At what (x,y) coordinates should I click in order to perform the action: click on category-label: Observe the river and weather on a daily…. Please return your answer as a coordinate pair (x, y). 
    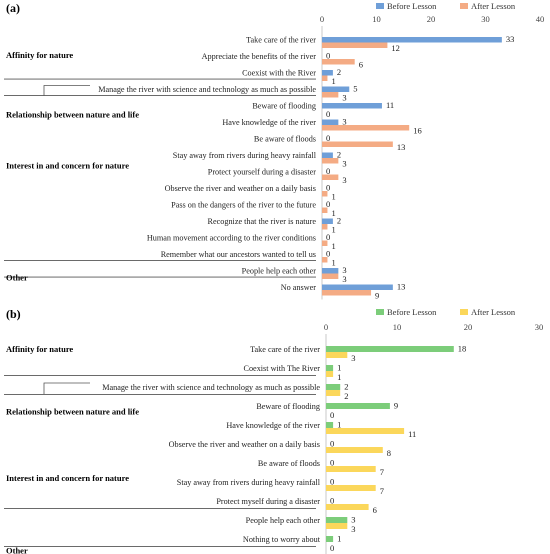
    Looking at the image, I should click on (240, 188).